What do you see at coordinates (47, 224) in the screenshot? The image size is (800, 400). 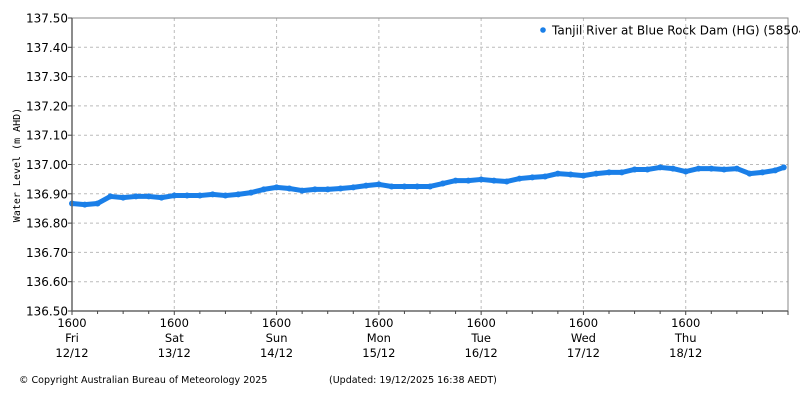 I see `y-tick-label: 136.80` at bounding box center [47, 224].